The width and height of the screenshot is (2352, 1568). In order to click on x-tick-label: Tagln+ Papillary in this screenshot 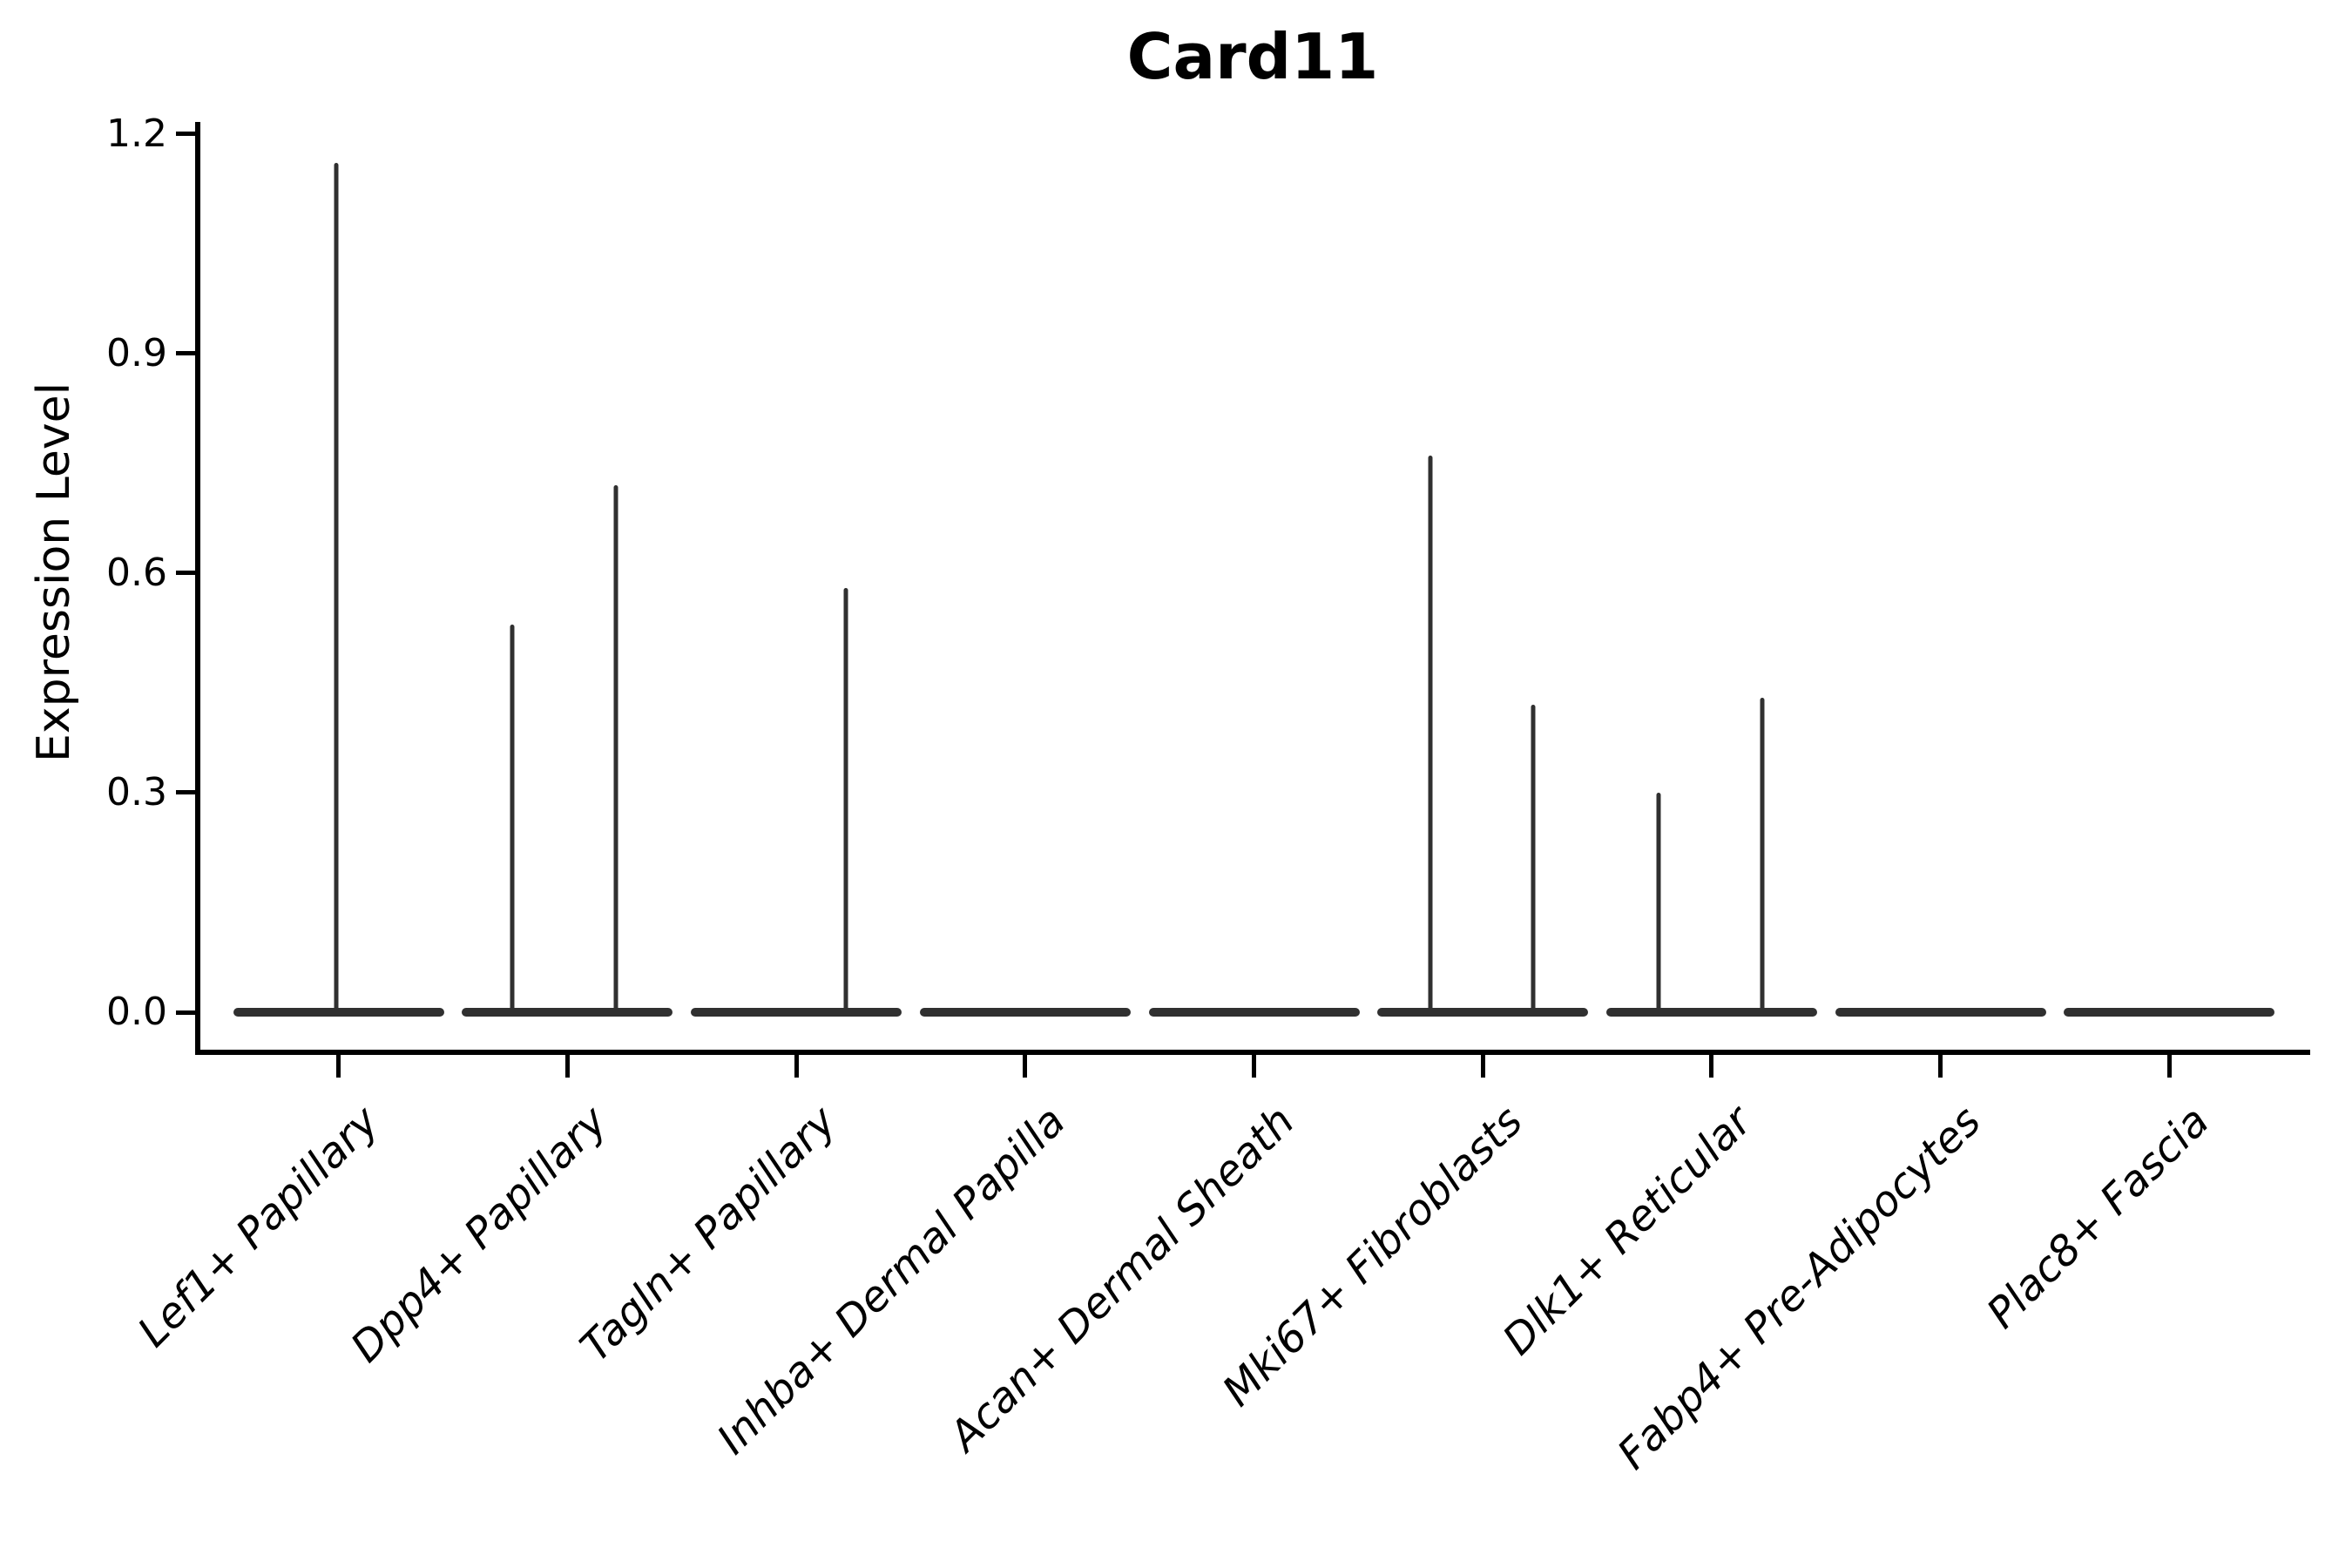, I will do `click(708, 1234)`.